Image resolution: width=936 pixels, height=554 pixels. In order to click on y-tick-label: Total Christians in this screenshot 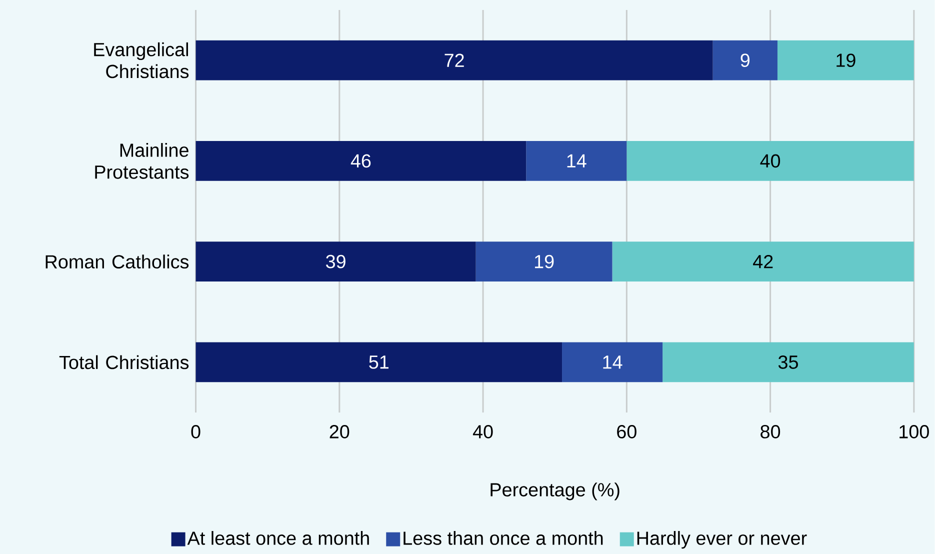, I will do `click(124, 362)`.